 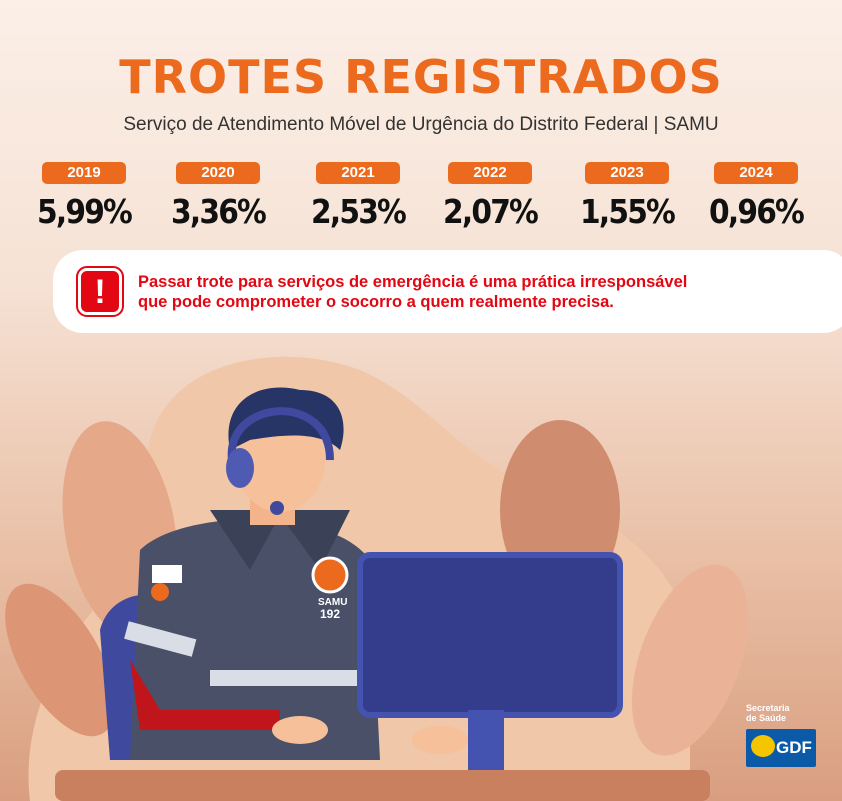 I want to click on hair, so click(x=286, y=418).